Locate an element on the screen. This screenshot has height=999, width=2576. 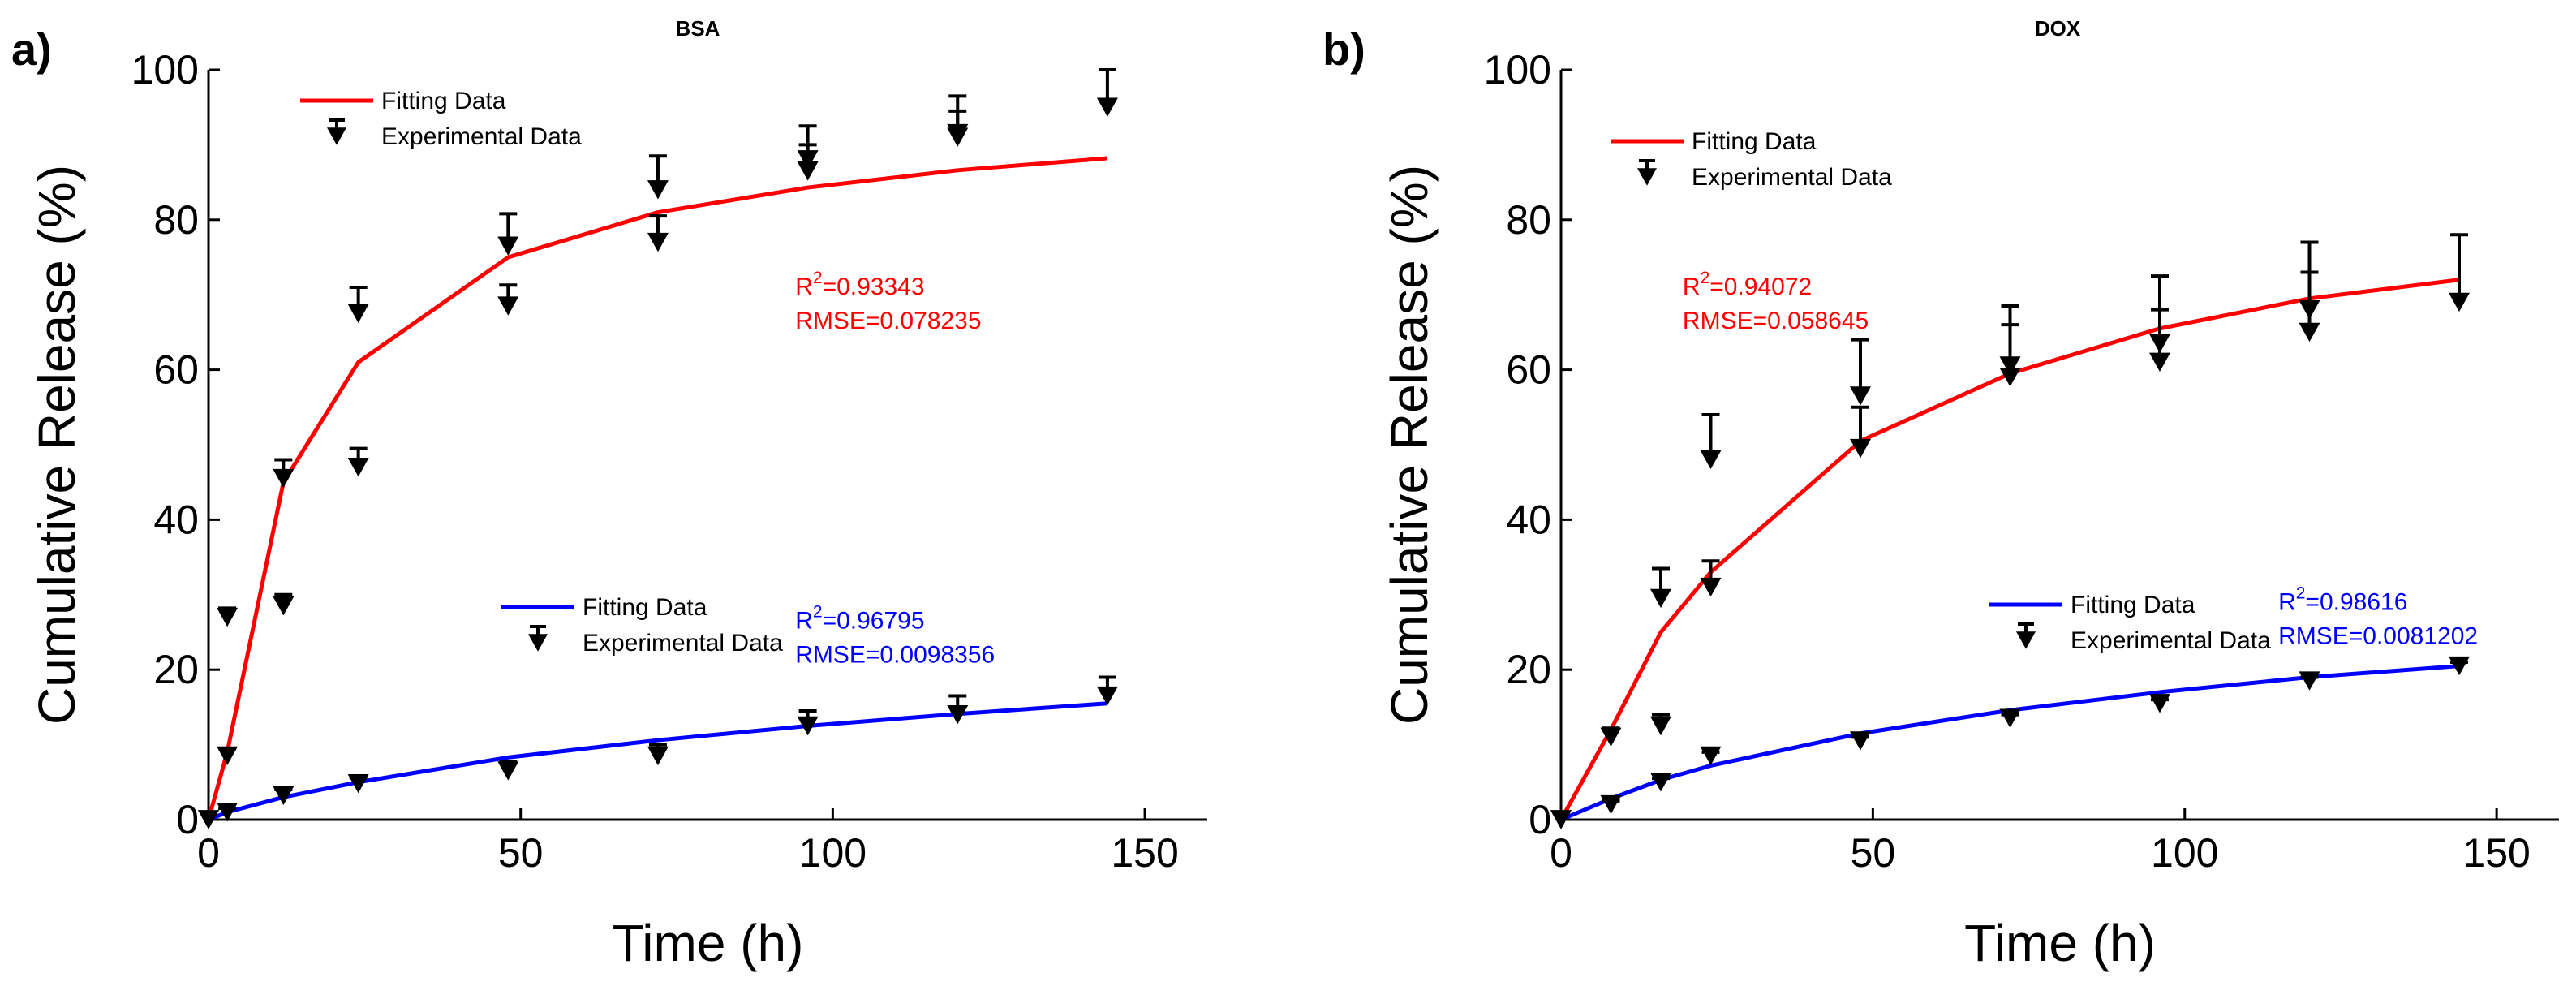
panel-label: b) is located at coordinates (1343, 49).